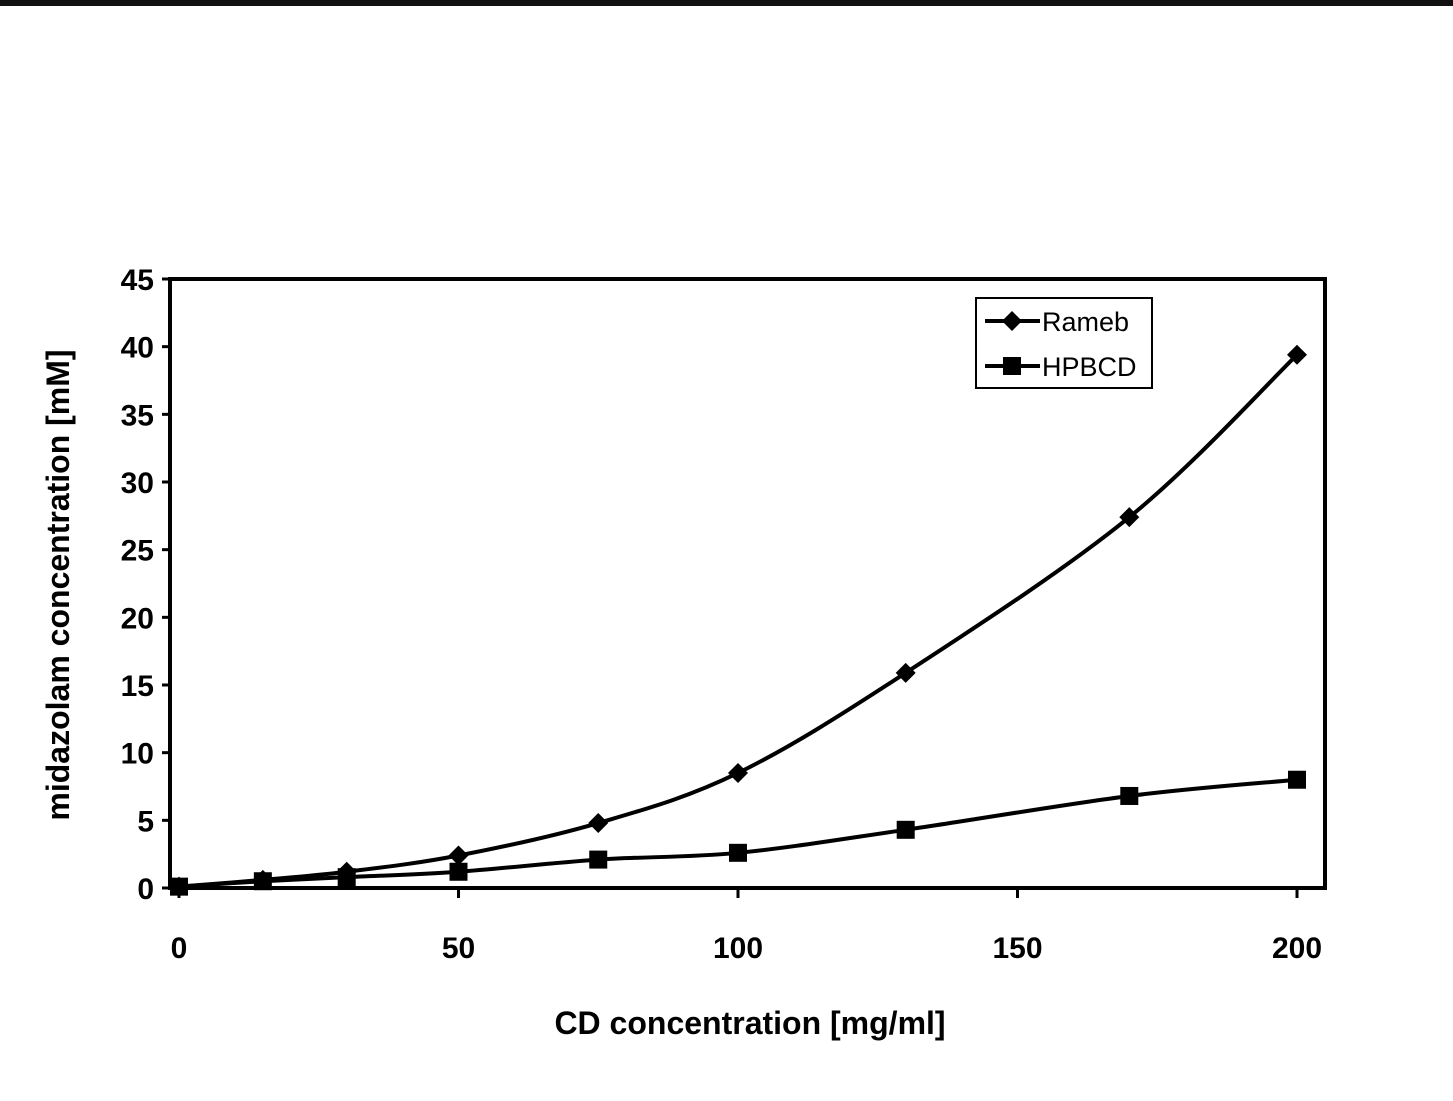 The width and height of the screenshot is (1453, 1101). What do you see at coordinates (1017, 948) in the screenshot?
I see `x-tick-label: 150` at bounding box center [1017, 948].